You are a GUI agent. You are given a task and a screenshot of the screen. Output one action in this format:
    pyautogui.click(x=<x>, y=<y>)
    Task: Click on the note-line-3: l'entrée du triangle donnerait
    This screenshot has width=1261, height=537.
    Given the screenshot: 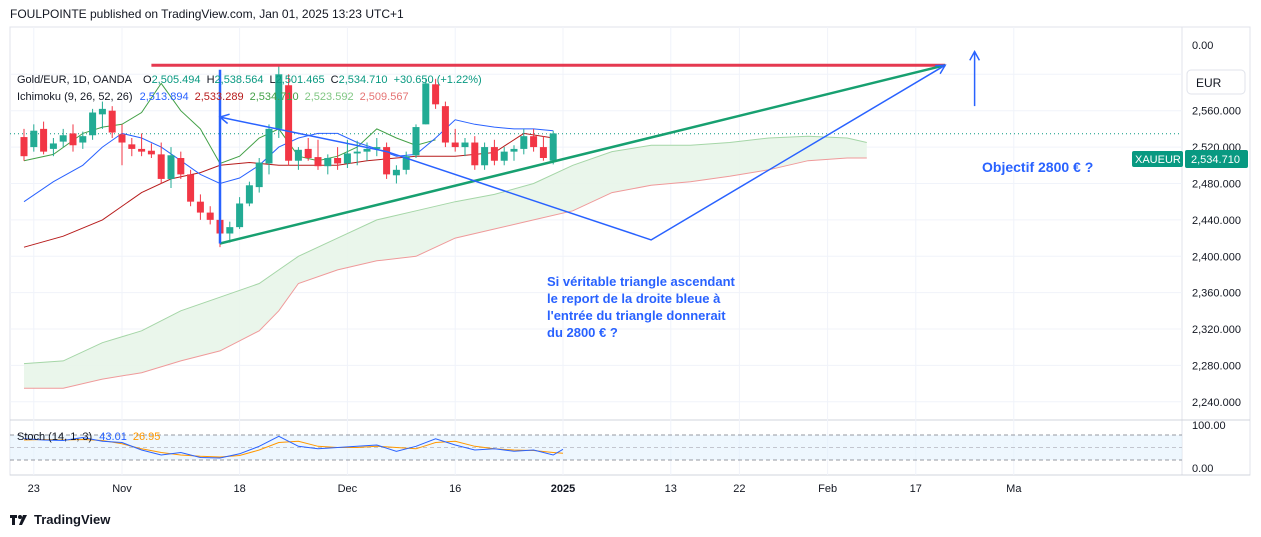 What is the action you would take?
    pyautogui.click(x=636, y=315)
    